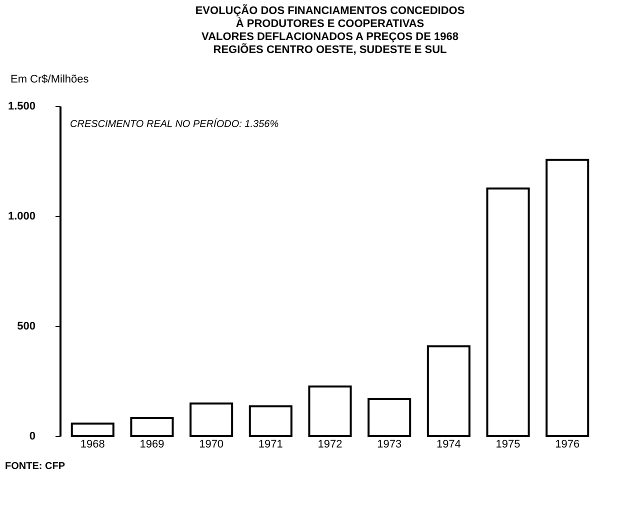 The height and width of the screenshot is (515, 644). Describe the element at coordinates (330, 444) in the screenshot. I see `x-tick-label: 1972` at that location.